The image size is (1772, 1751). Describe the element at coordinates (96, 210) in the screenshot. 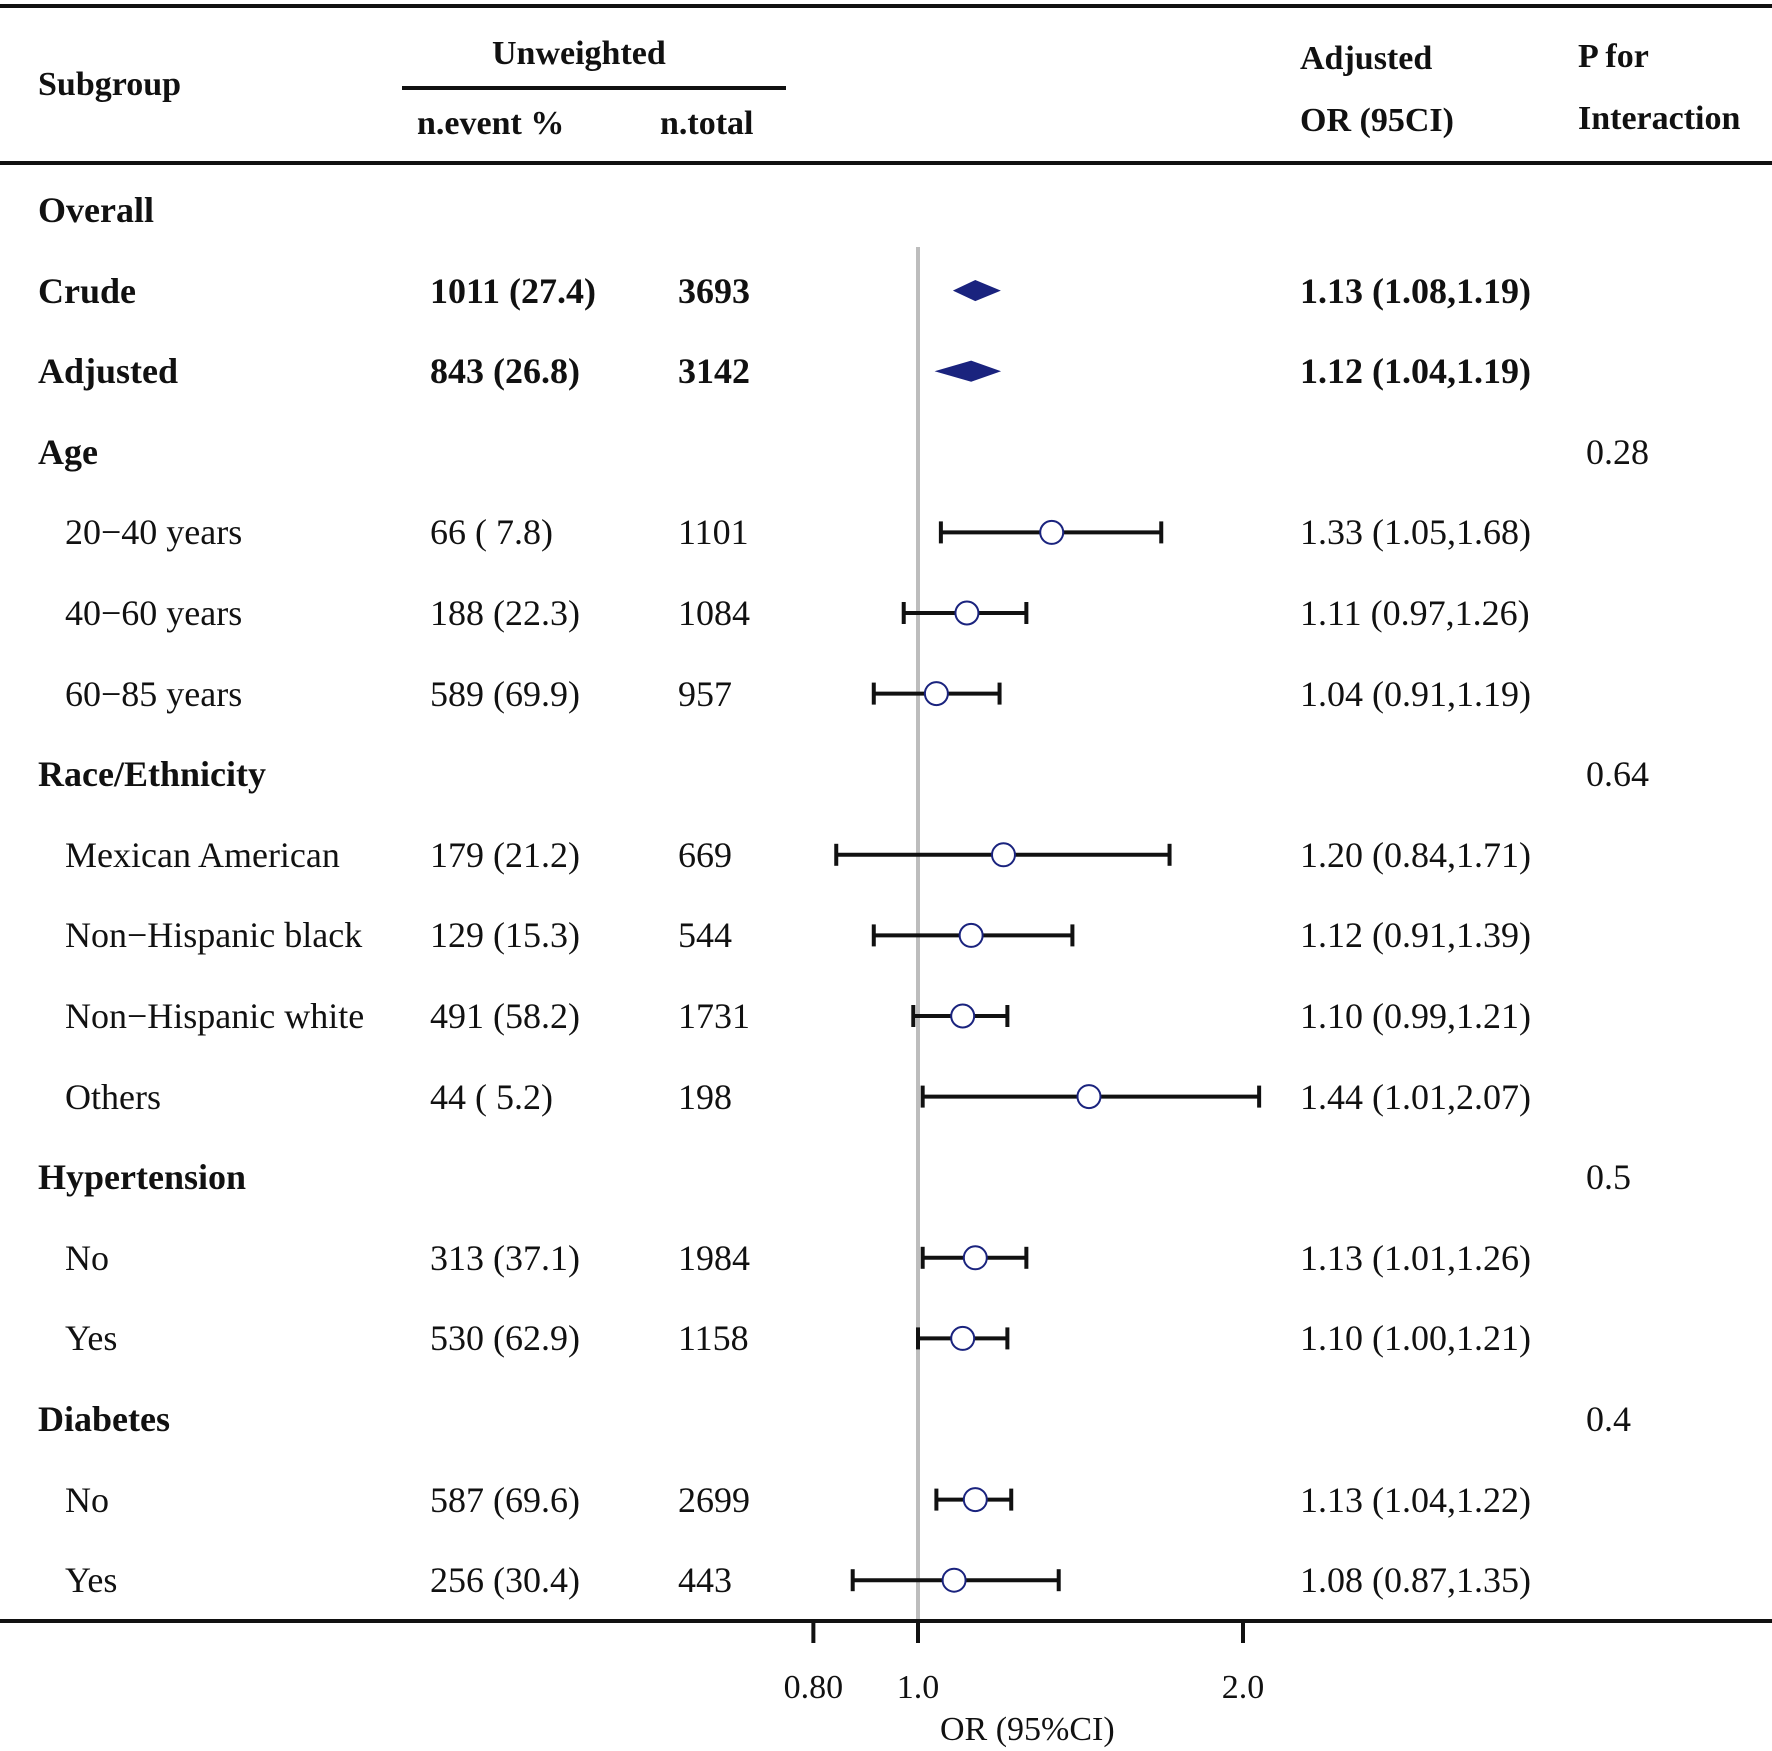

I see `row-label: Overall` at that location.